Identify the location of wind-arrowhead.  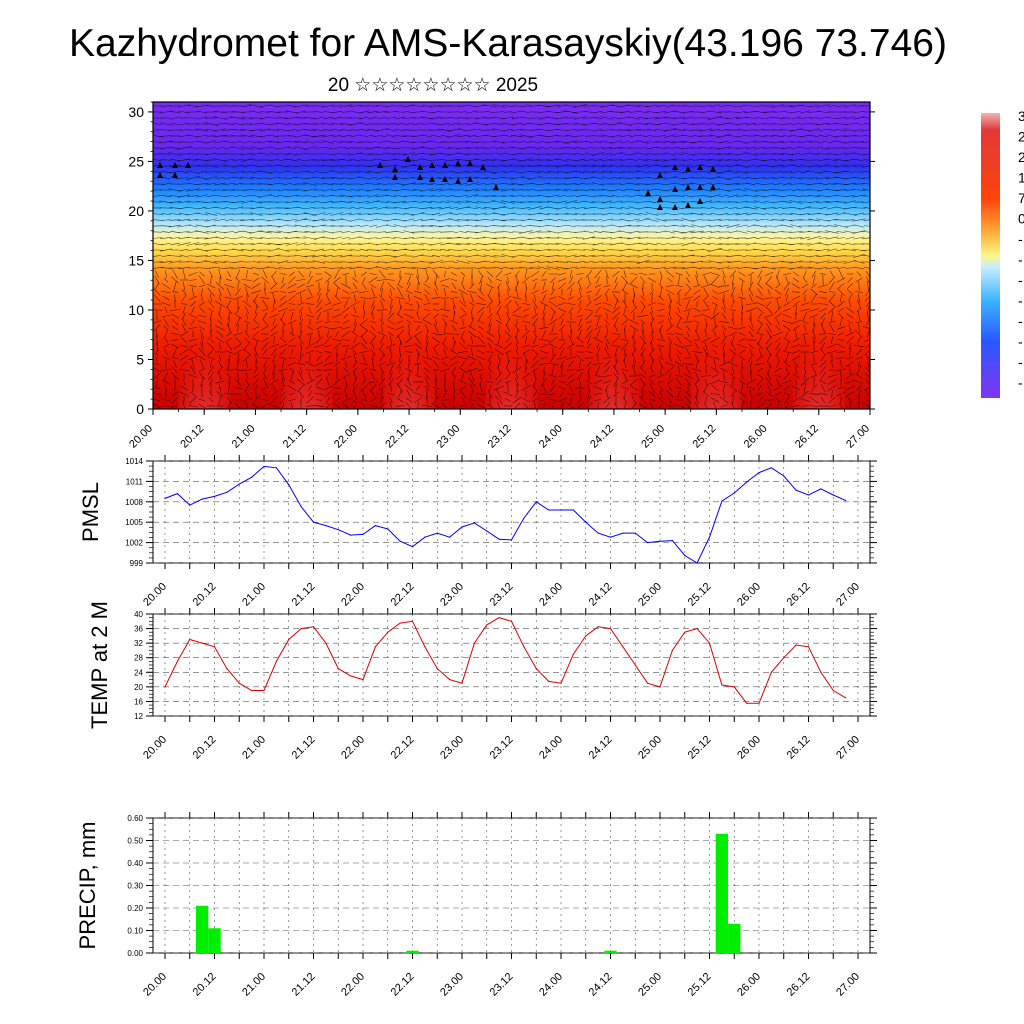
(713, 187).